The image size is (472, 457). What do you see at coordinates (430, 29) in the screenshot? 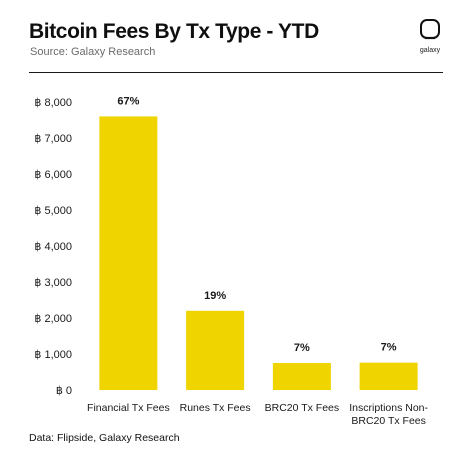
I see `galaxy-logo-icon` at bounding box center [430, 29].